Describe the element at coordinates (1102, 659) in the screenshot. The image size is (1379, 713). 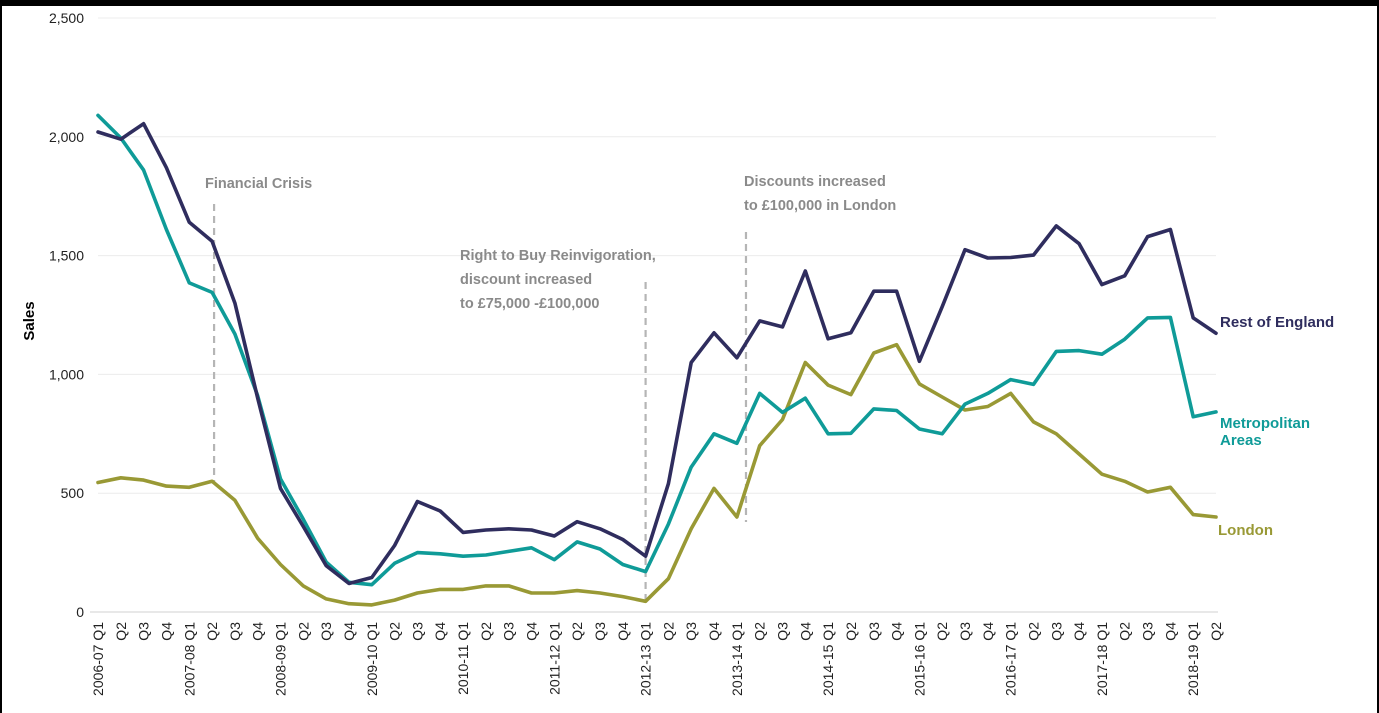
I see `x-tick-label: 2017-18 Q1` at that location.